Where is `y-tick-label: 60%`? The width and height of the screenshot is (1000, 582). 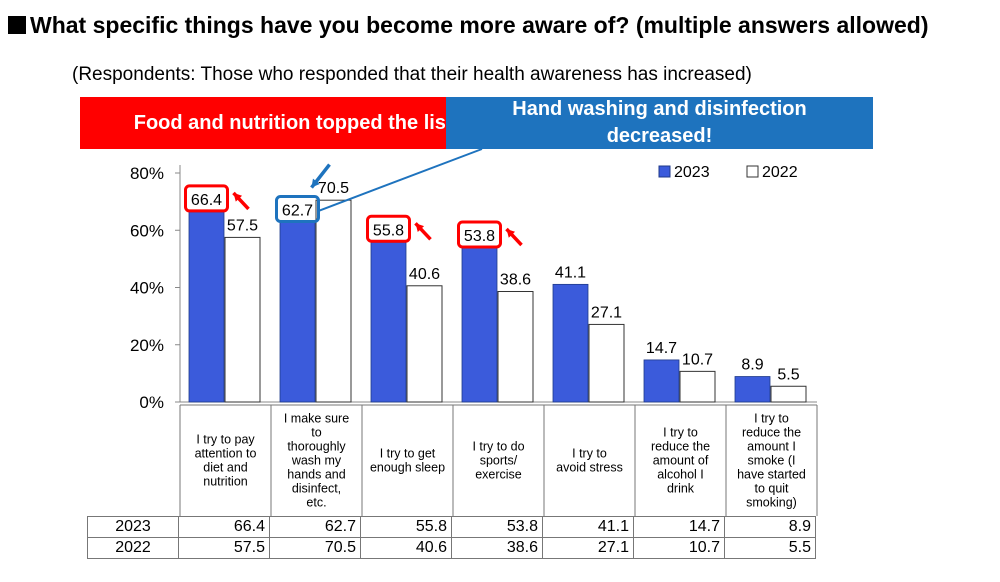
y-tick-label: 60% is located at coordinates (147, 230).